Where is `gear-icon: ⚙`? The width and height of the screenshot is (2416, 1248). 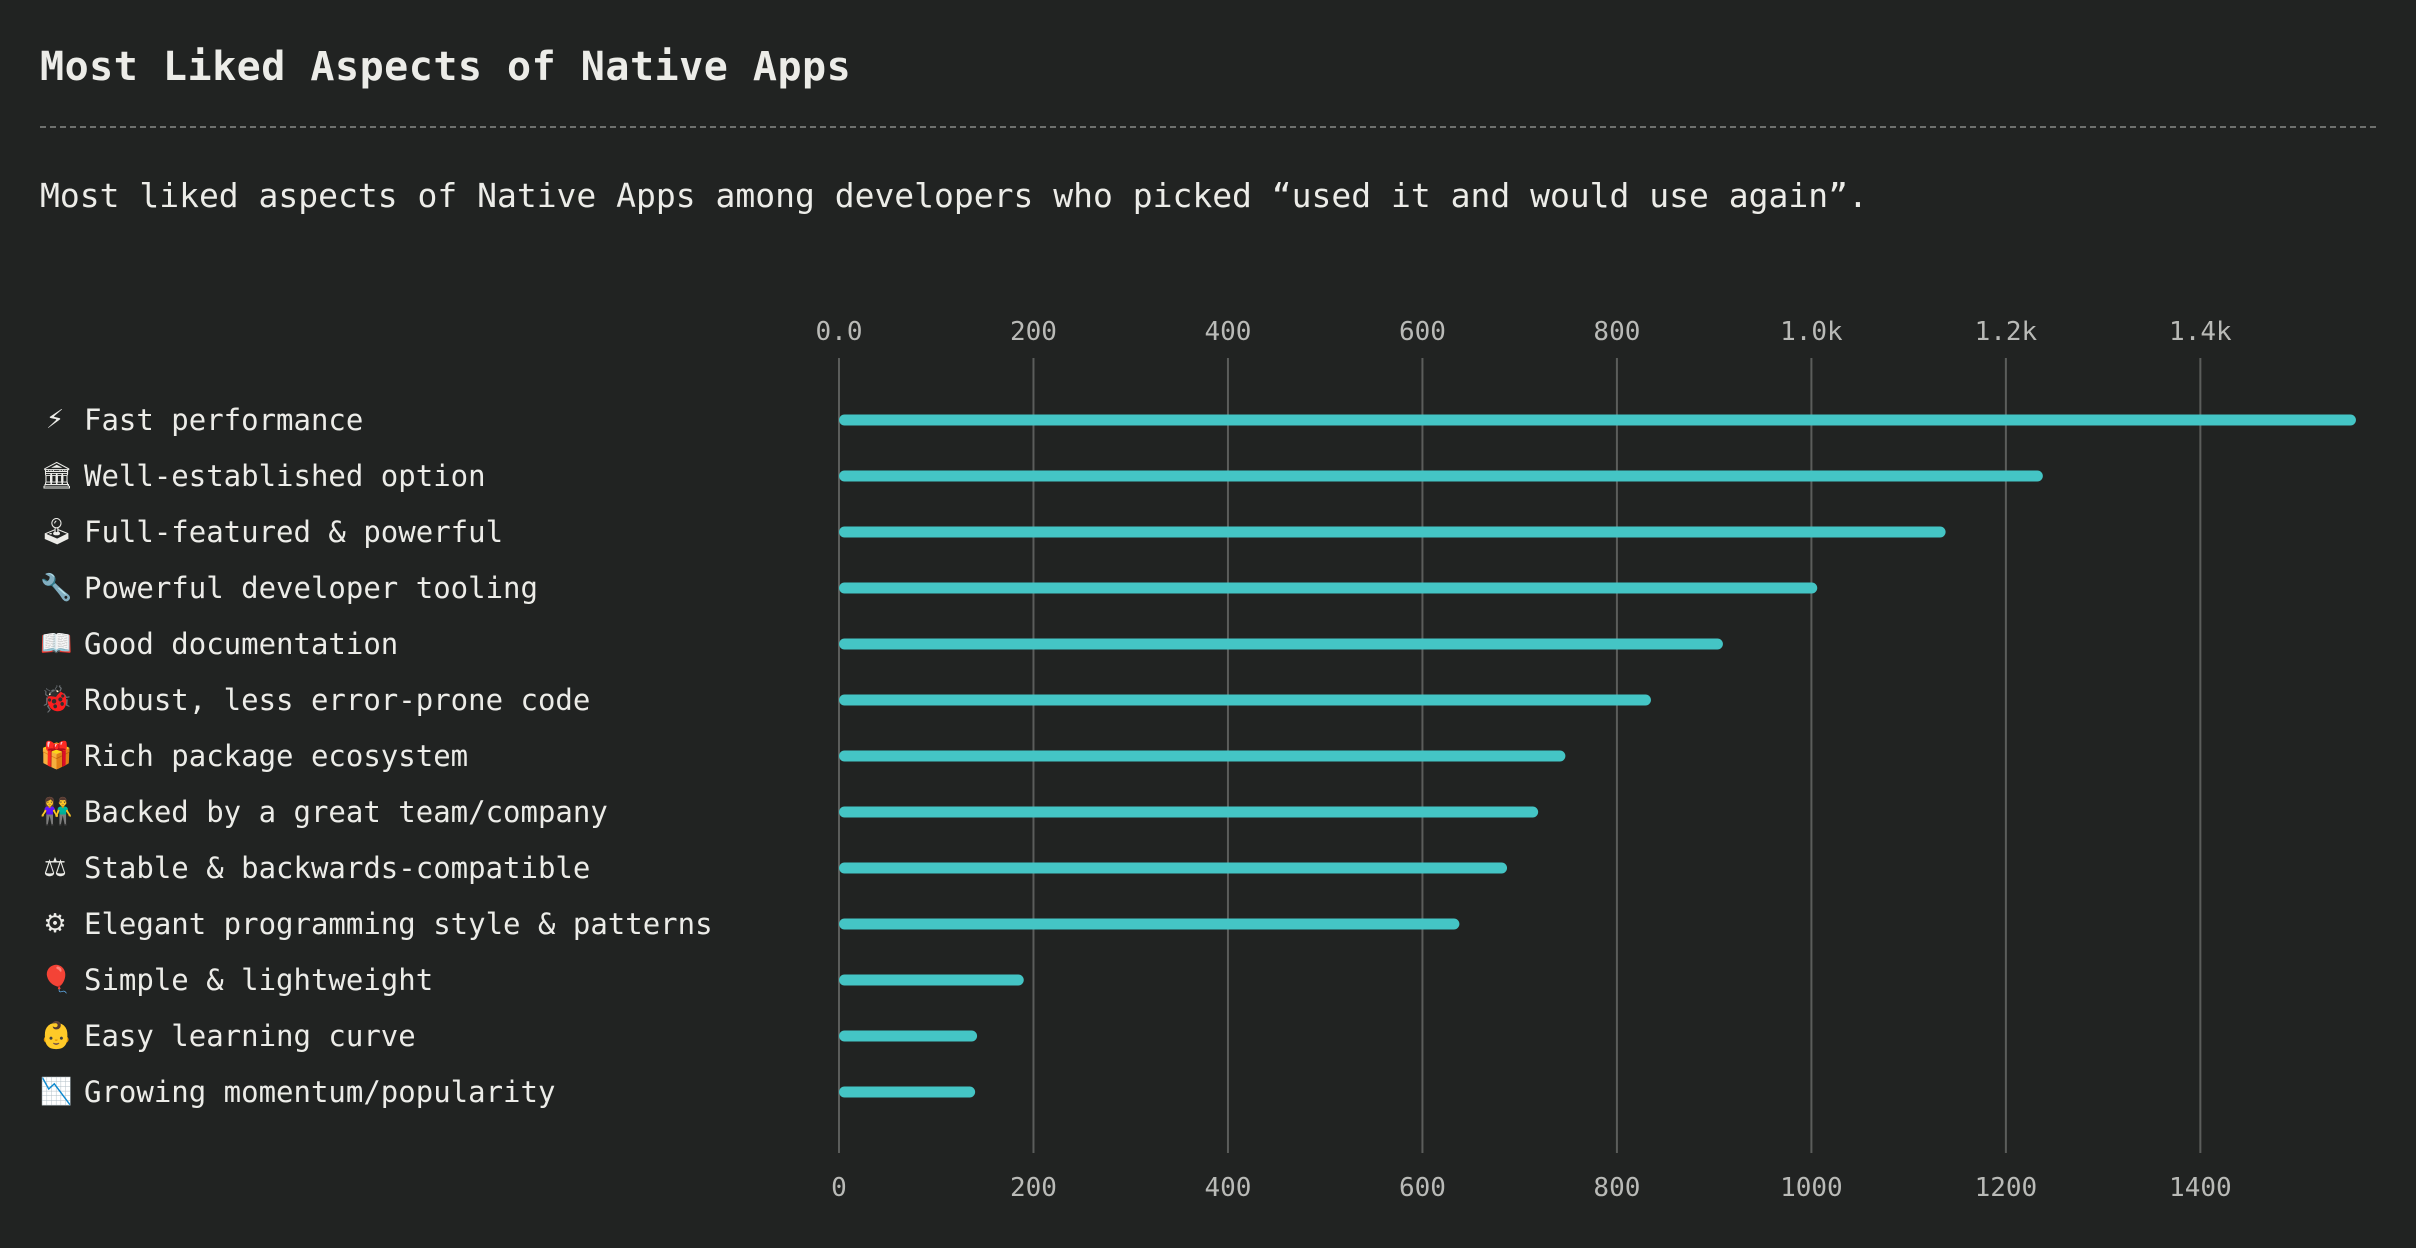 gear-icon: ⚙ is located at coordinates (55, 924).